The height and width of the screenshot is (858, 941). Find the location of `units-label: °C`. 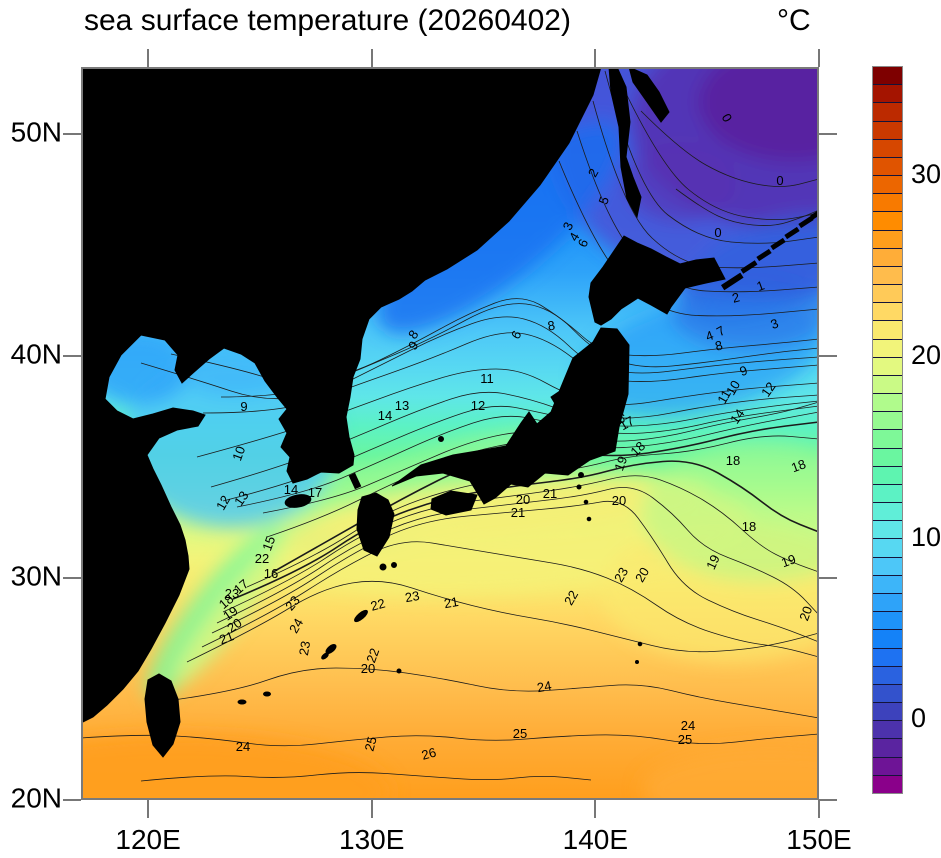

units-label: °C is located at coordinates (794, 20).